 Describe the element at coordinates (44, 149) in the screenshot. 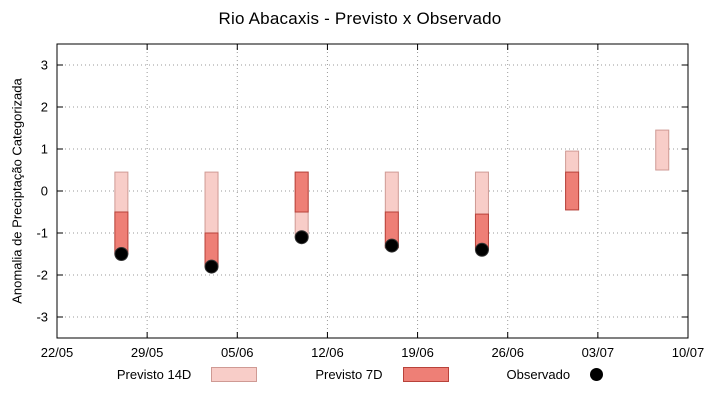

I see `svg-text: 1` at that location.